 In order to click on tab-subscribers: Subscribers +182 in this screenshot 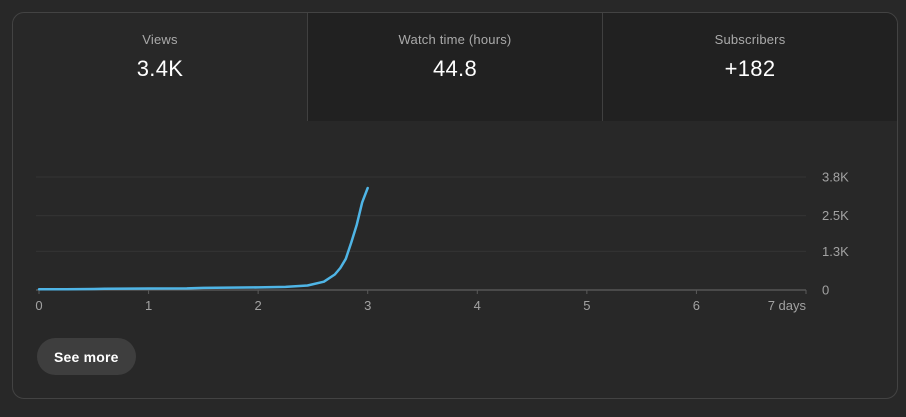, I will do `click(749, 67)`.